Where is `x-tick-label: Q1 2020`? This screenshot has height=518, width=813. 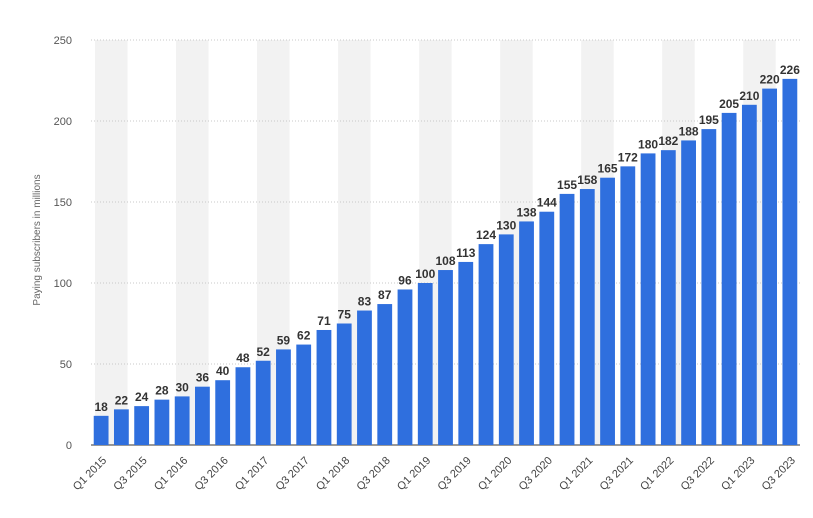
x-tick-label: Q1 2020 is located at coordinates (495, 474).